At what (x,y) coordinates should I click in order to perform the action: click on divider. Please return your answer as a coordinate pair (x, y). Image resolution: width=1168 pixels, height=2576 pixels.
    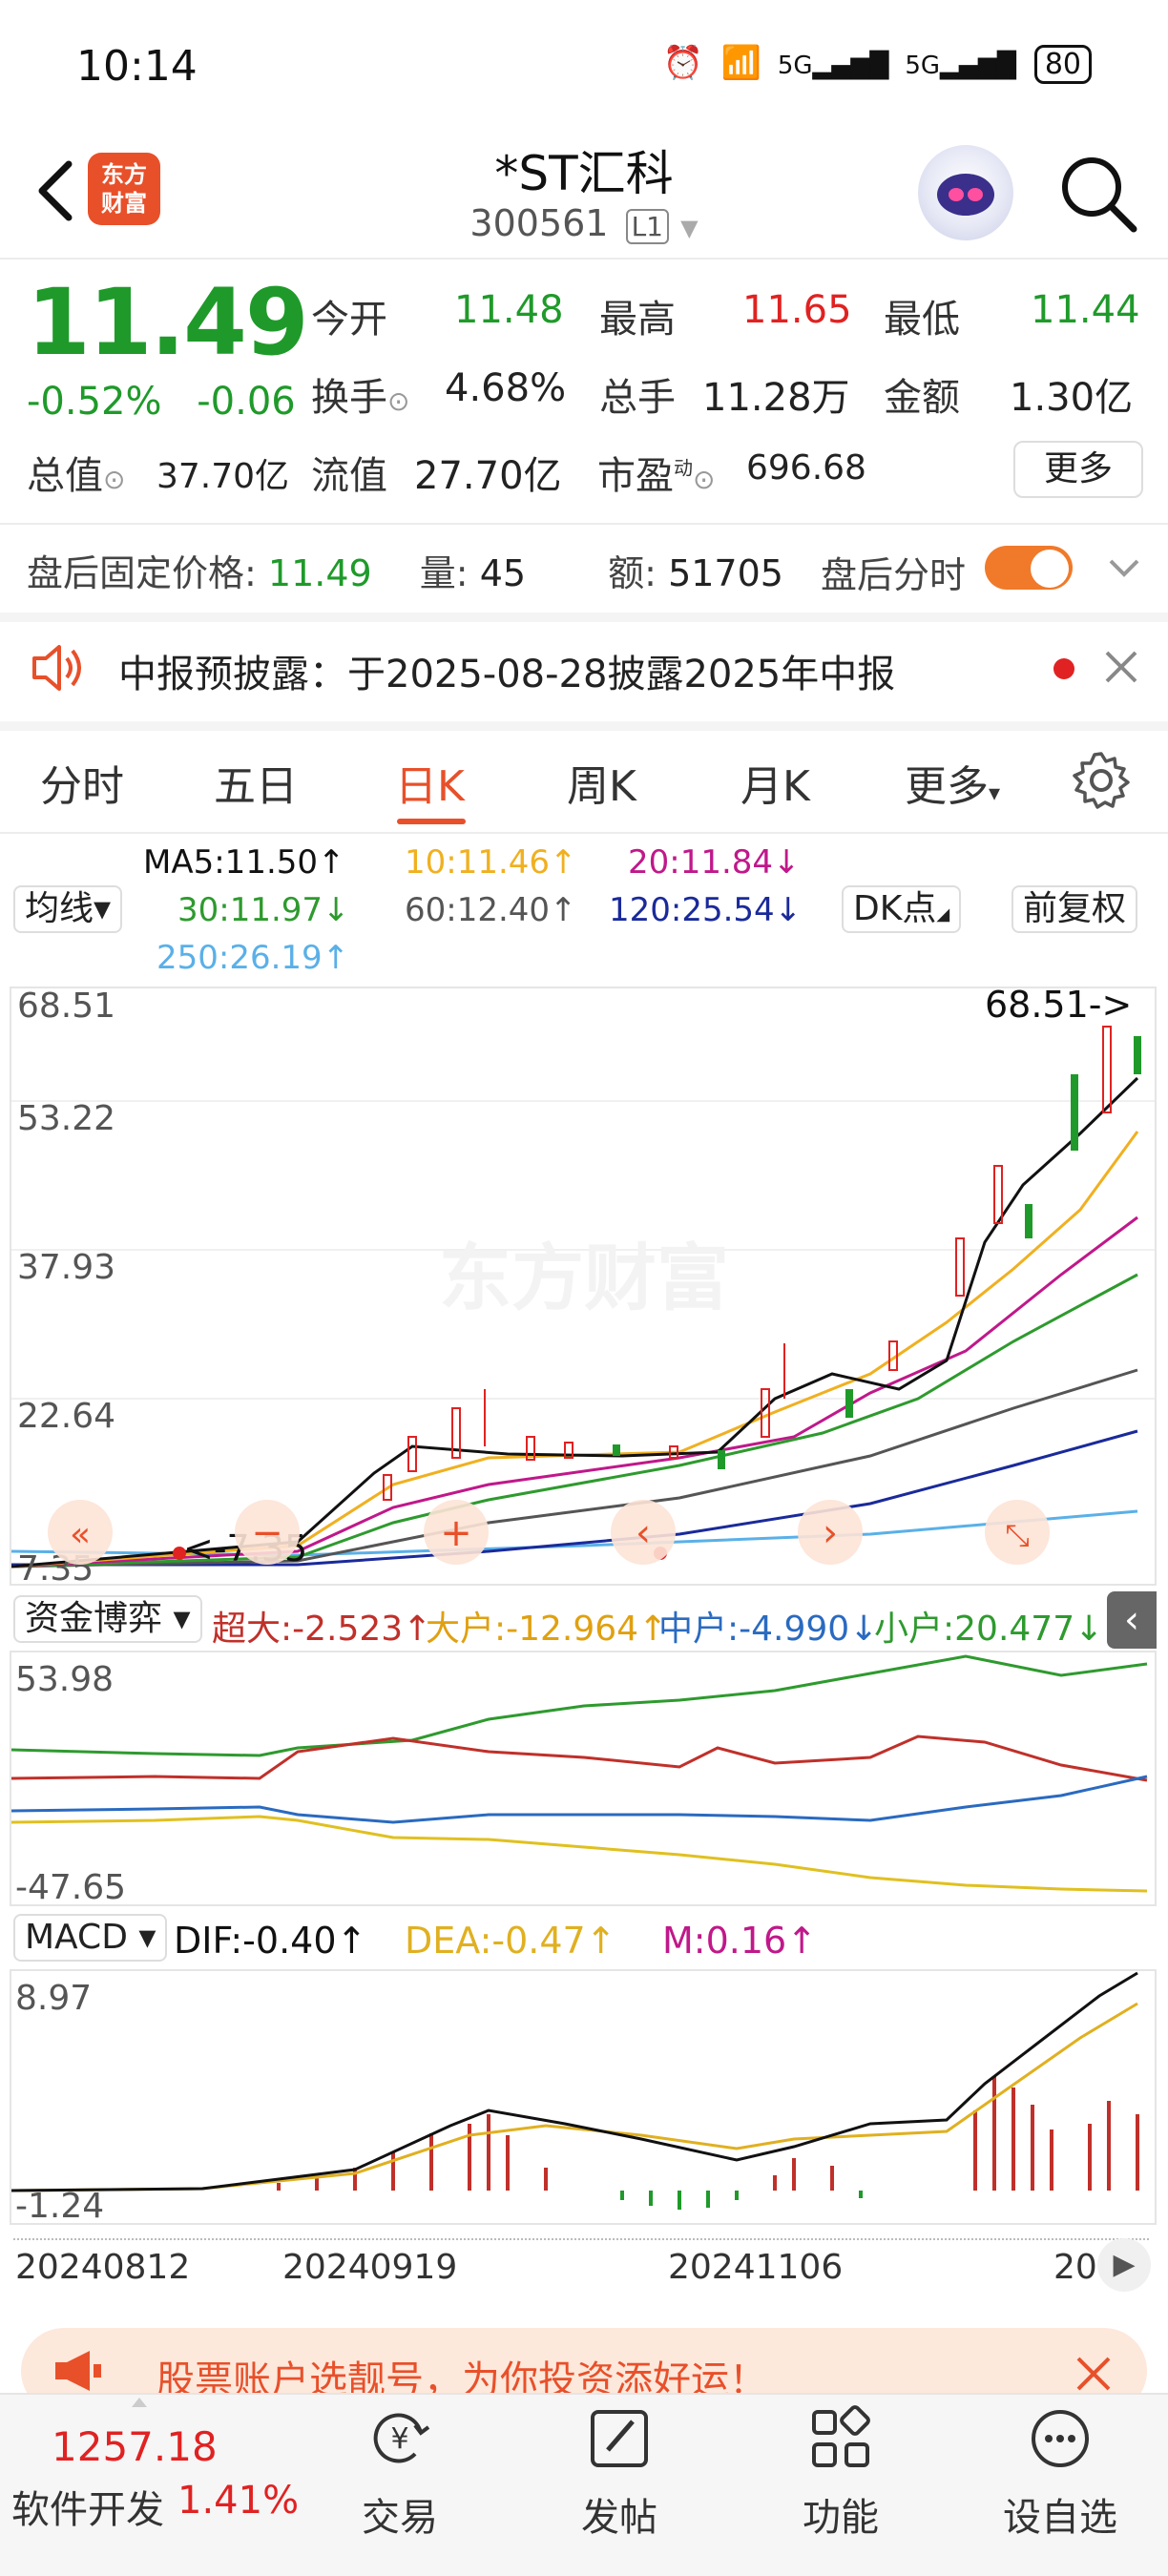
    Looking at the image, I should click on (584, 524).